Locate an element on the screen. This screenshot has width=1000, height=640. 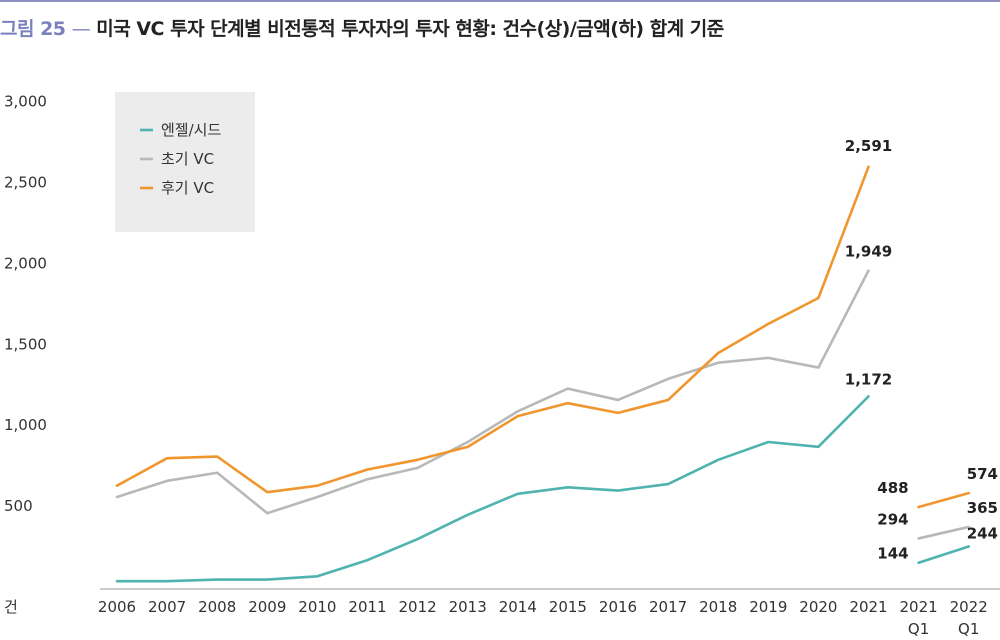
x-tick-label: 2008 is located at coordinates (217, 607).